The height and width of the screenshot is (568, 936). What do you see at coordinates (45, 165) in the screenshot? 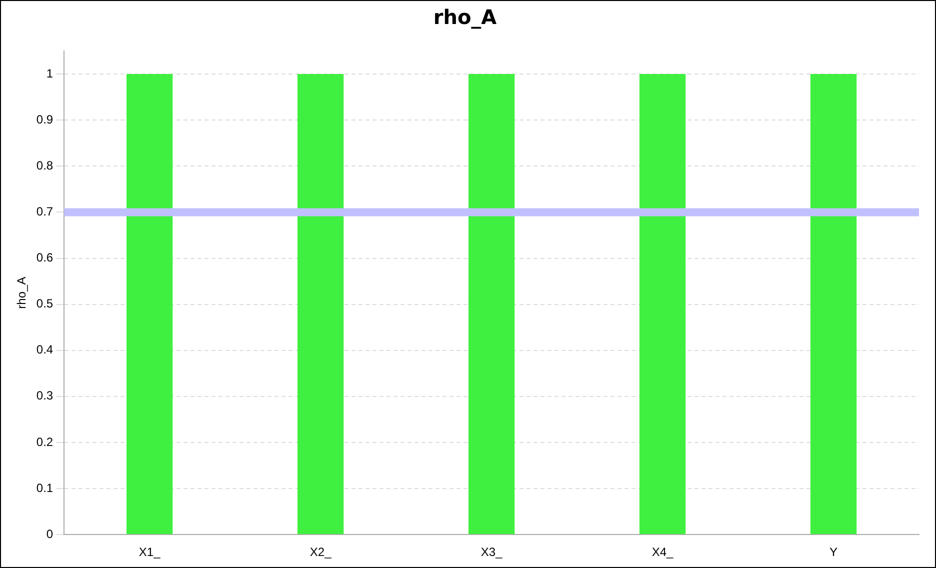
I see `y-tick-label: 0.8` at bounding box center [45, 165].